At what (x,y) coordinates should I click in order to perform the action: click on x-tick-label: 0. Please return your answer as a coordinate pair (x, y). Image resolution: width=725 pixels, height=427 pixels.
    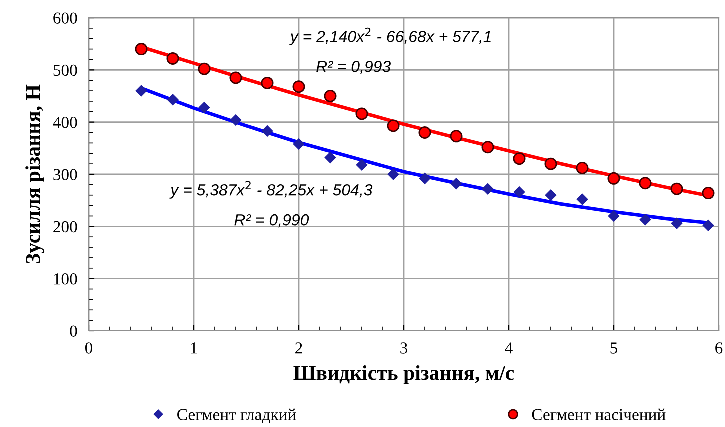
    Looking at the image, I should click on (89, 348).